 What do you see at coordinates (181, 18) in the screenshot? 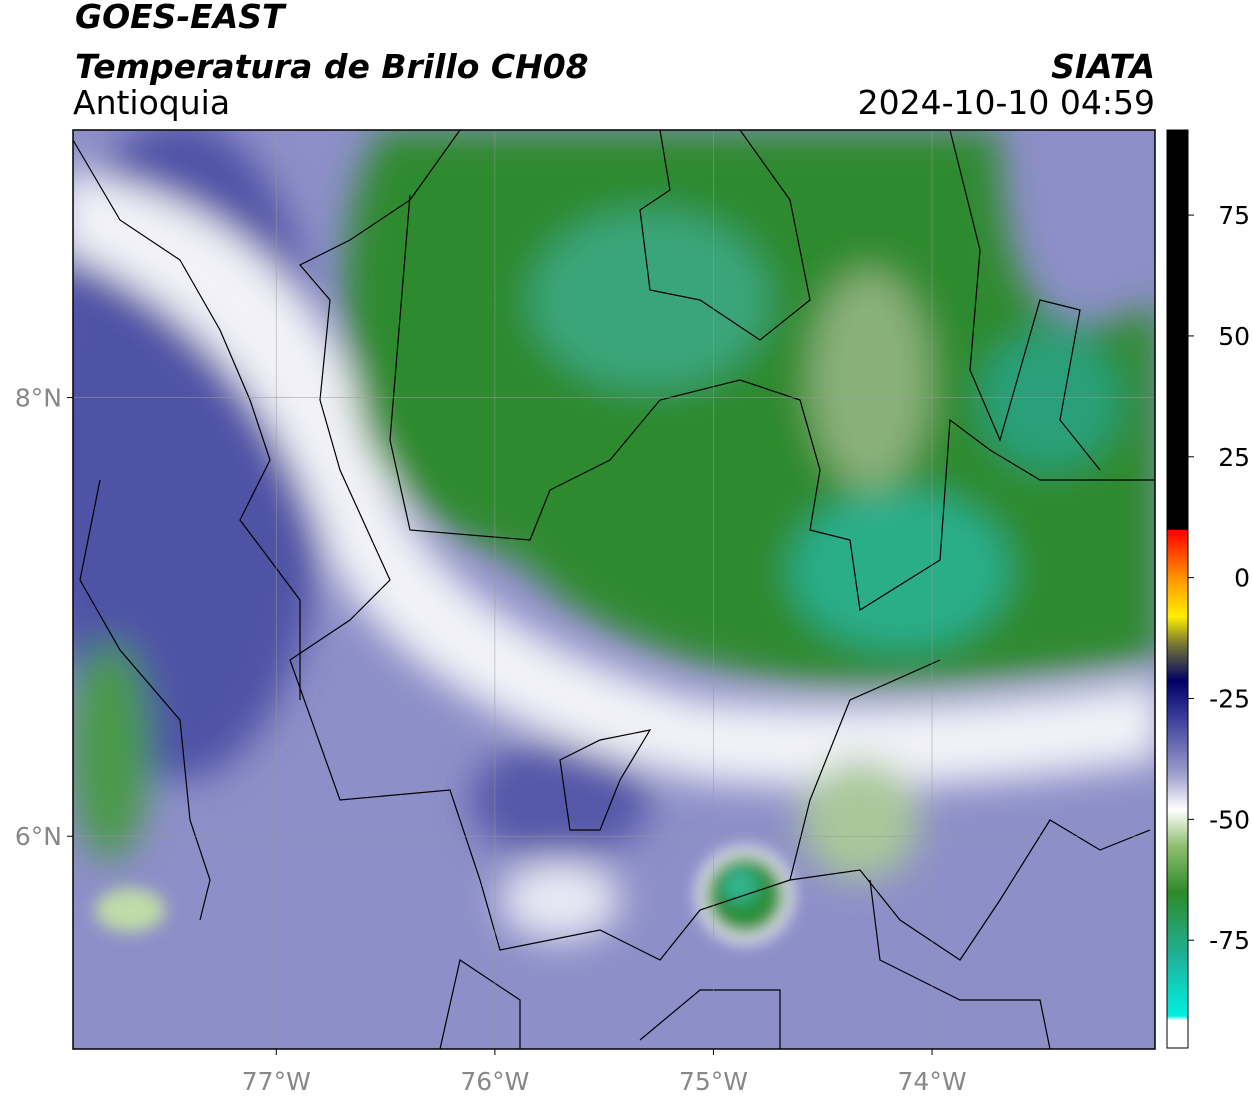
I see `title: GOES-EAST` at bounding box center [181, 18].